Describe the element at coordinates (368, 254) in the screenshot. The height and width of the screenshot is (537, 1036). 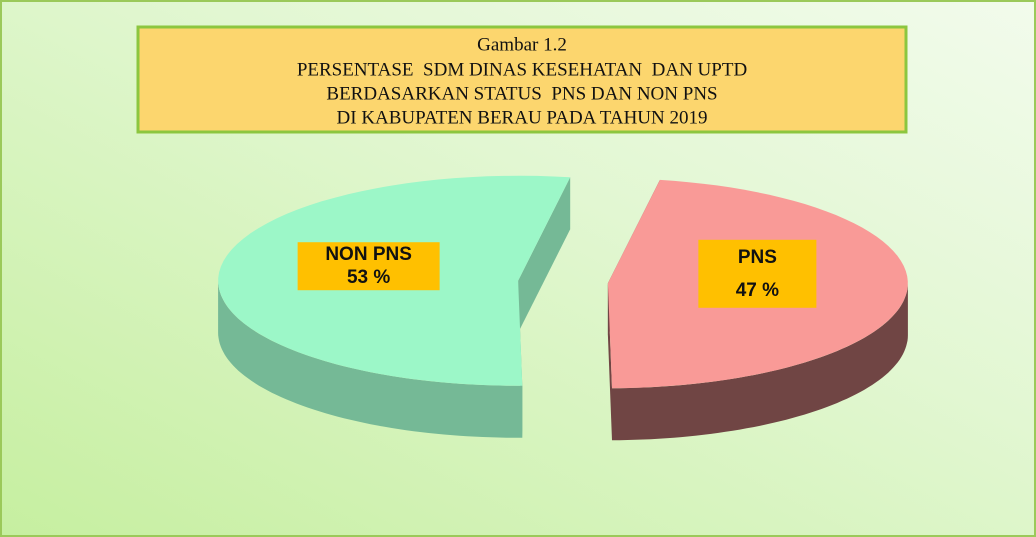
I see `data-label: NON PNS` at that location.